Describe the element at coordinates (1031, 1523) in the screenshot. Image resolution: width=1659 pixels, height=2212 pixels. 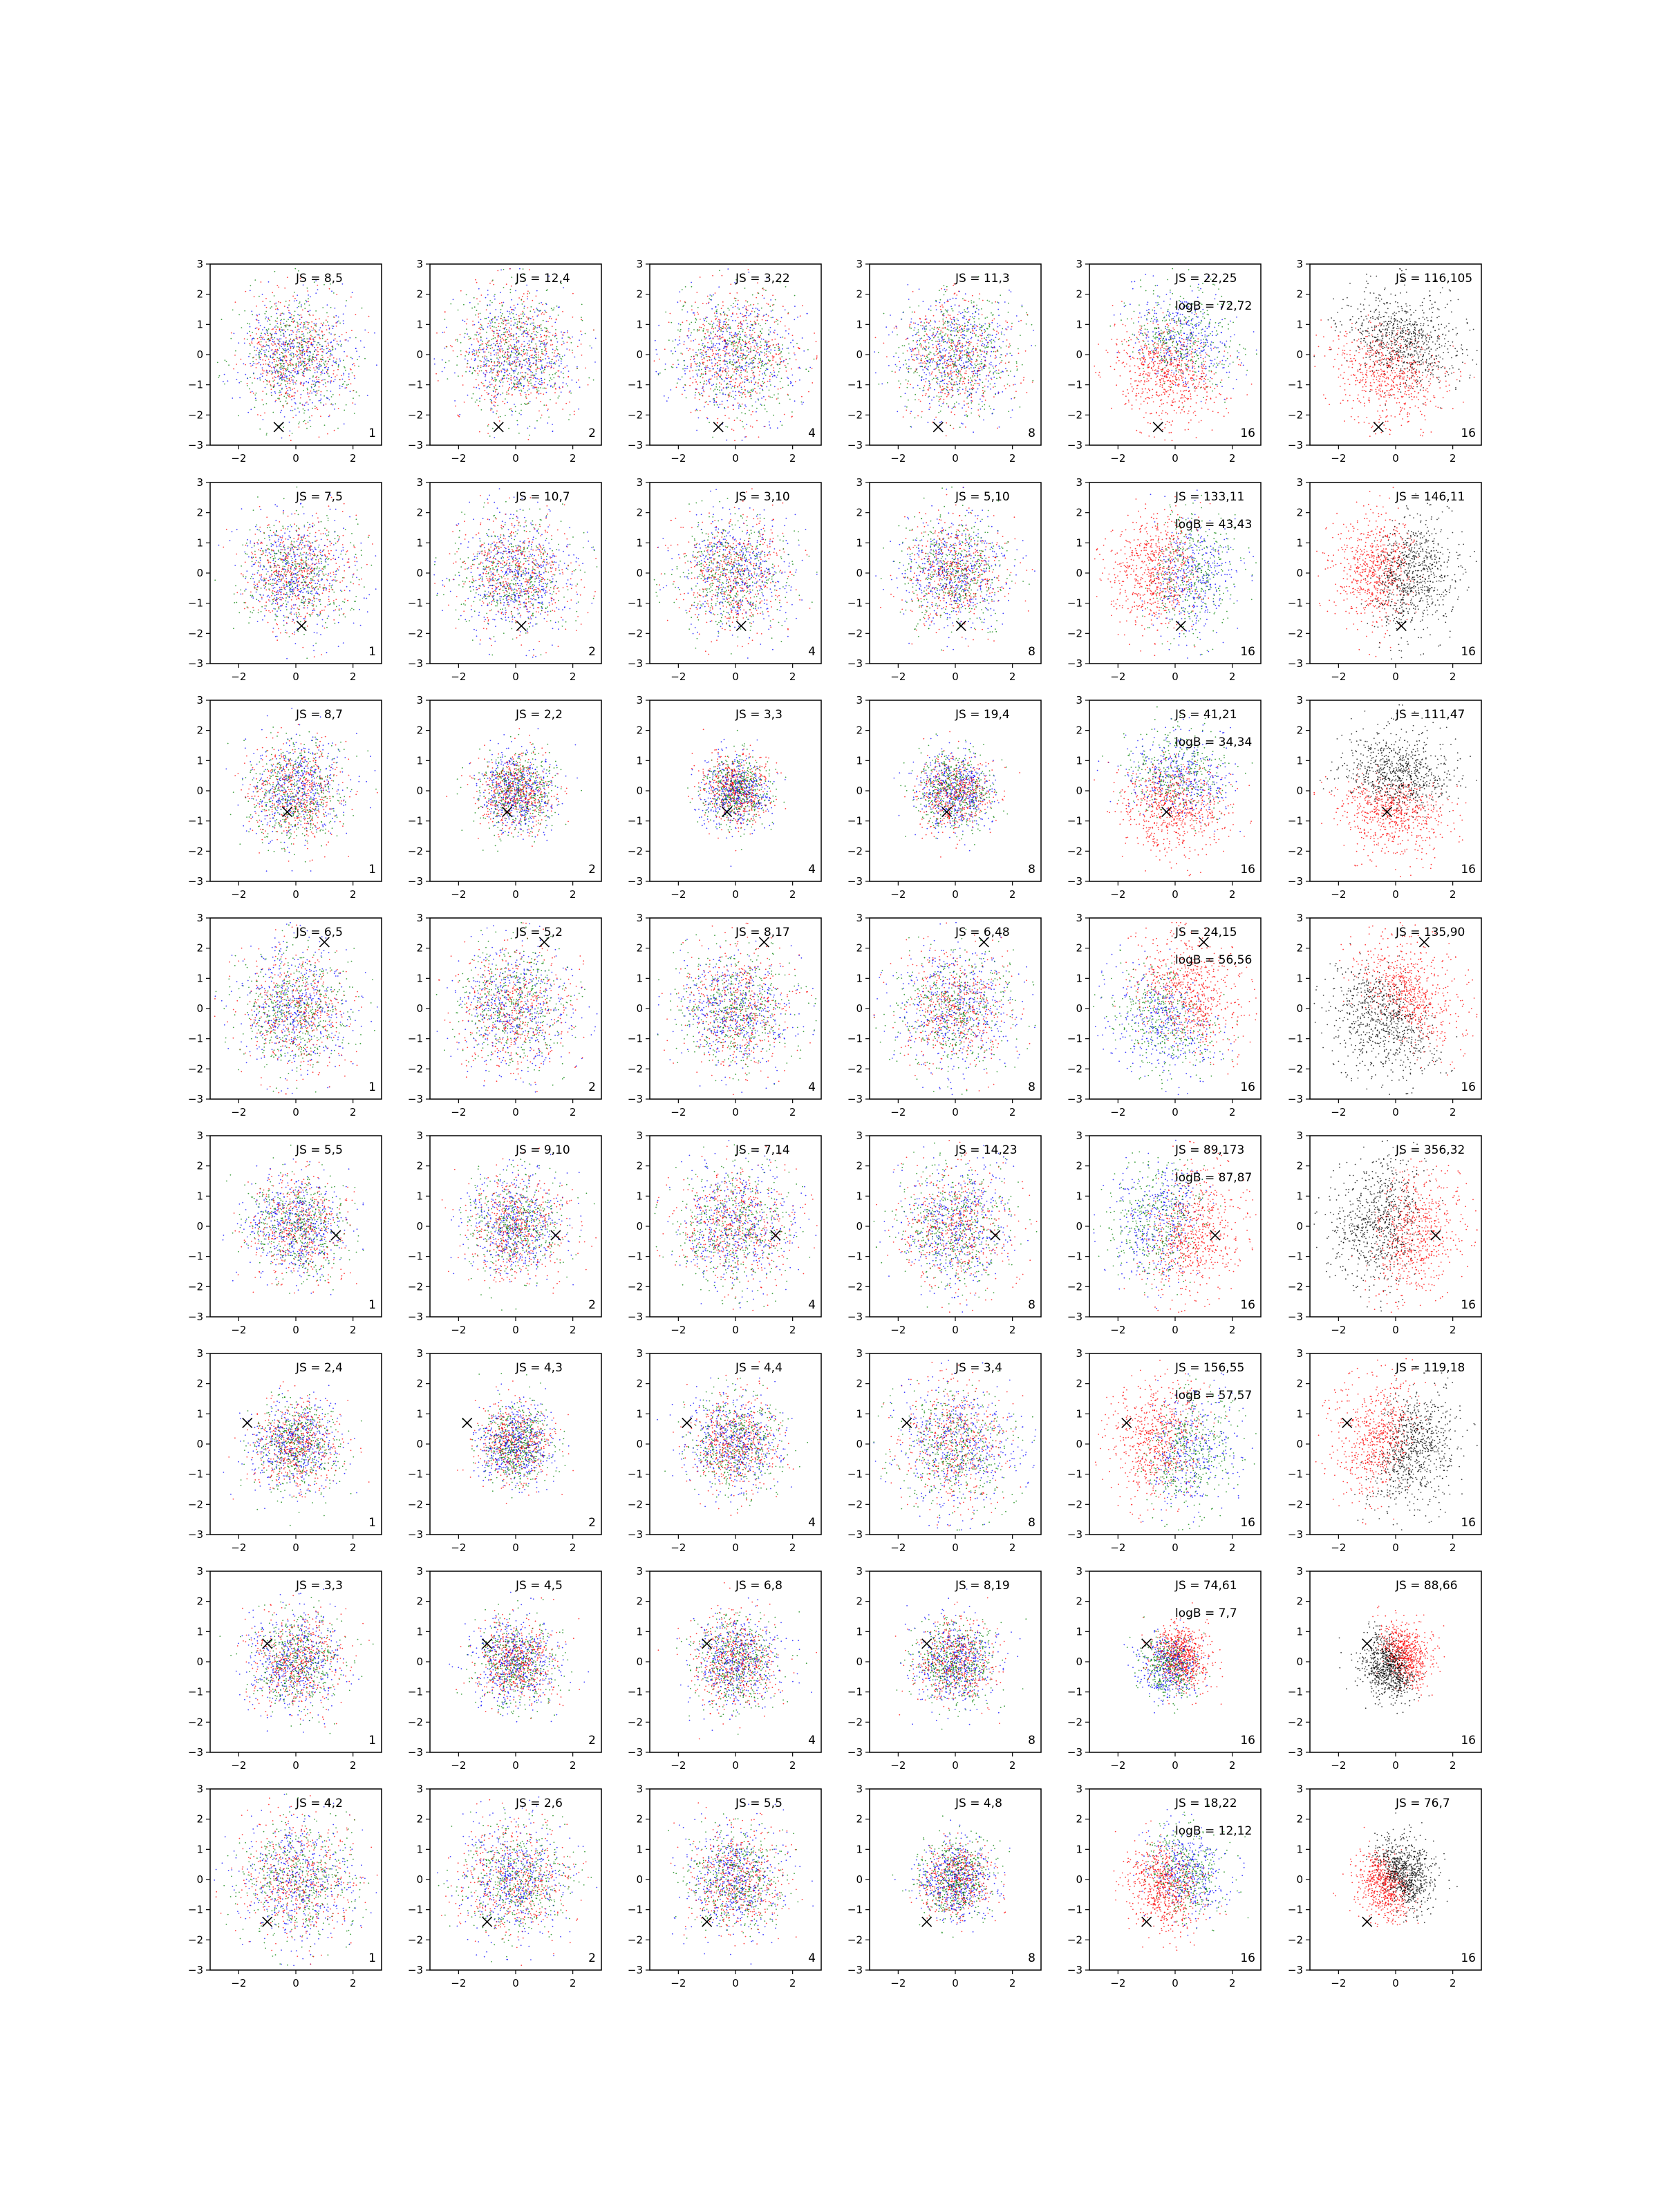
I see `corner-label: 8` at that location.